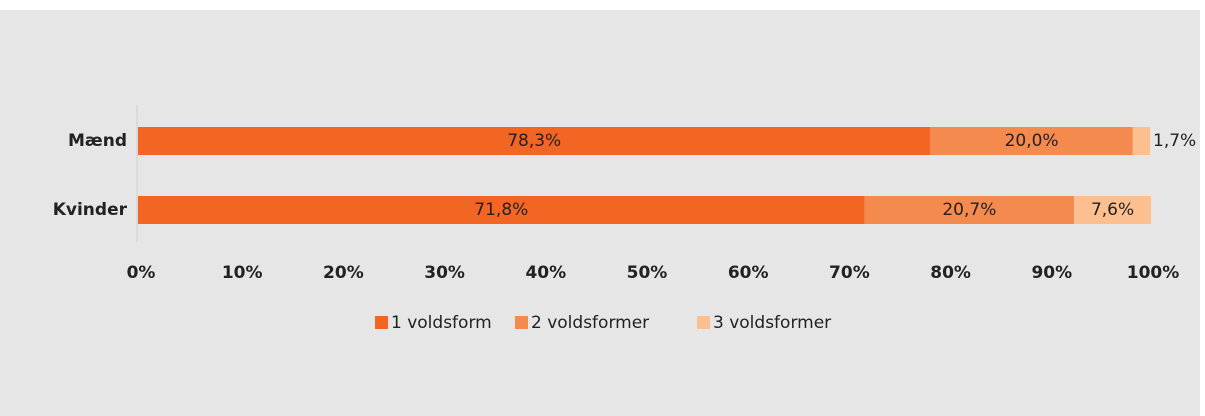  Describe the element at coordinates (849, 273) in the screenshot. I see `x-tick-label: 70%` at that location.